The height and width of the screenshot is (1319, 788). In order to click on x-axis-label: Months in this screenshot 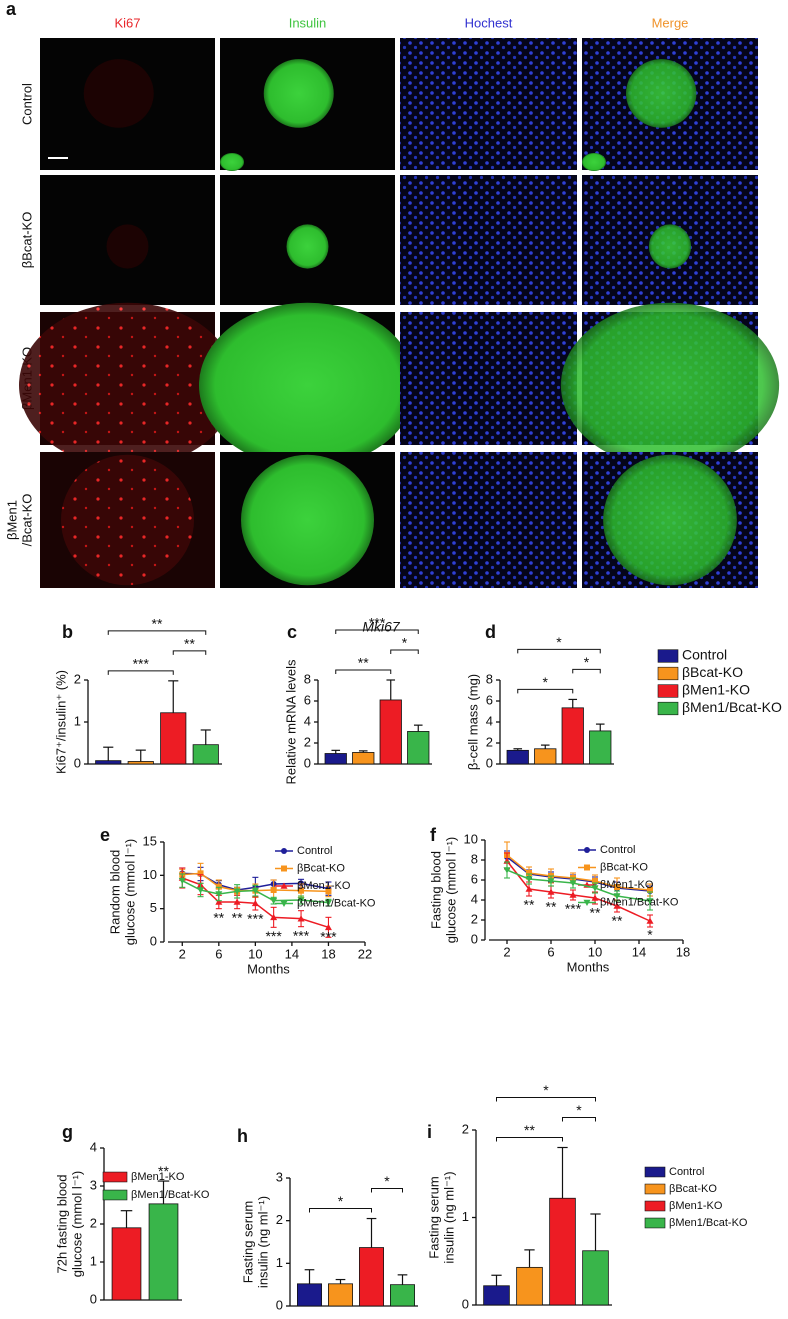, I will do `click(268, 968)`.